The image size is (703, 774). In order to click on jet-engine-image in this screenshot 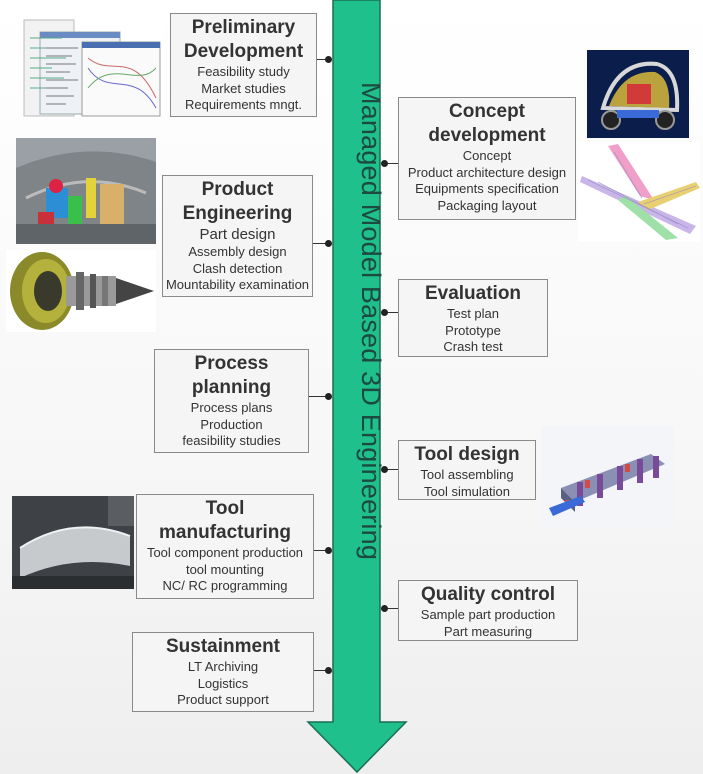, I will do `click(81, 291)`.